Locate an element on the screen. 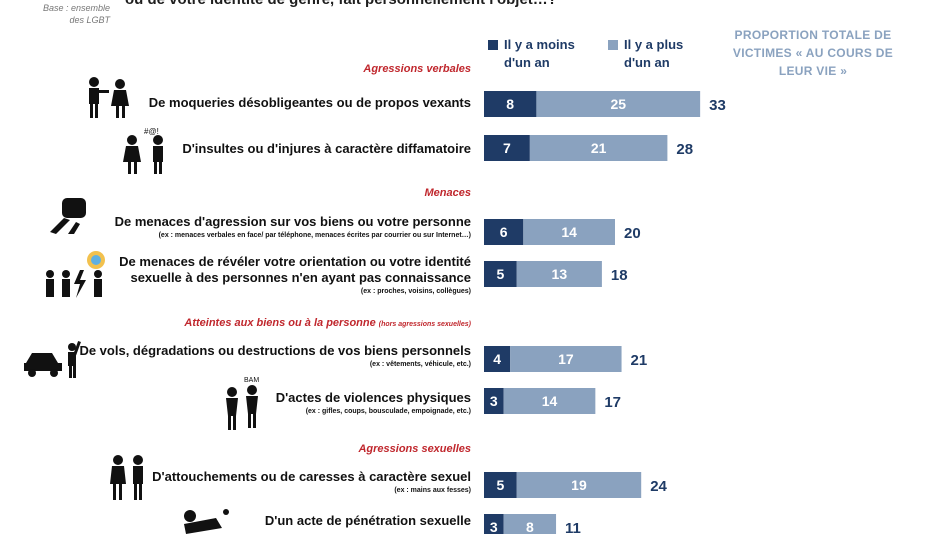 The height and width of the screenshot is (534, 949). section-title: Agressions verbales is located at coordinates (417, 69).